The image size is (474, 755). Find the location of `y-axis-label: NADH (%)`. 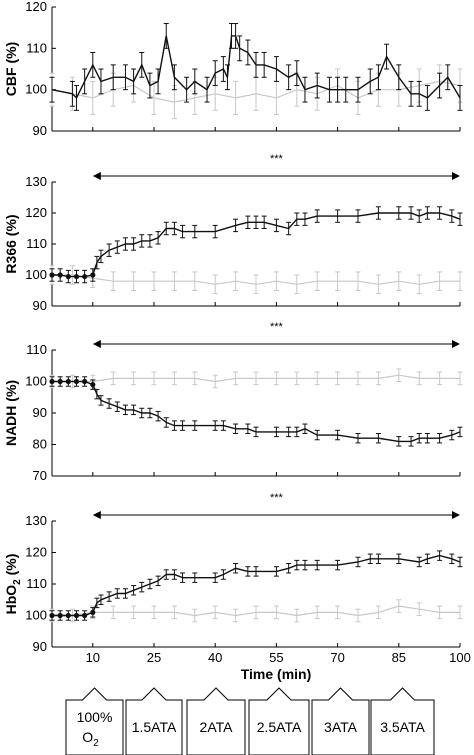

y-axis-label: NADH (%) is located at coordinates (11, 413).